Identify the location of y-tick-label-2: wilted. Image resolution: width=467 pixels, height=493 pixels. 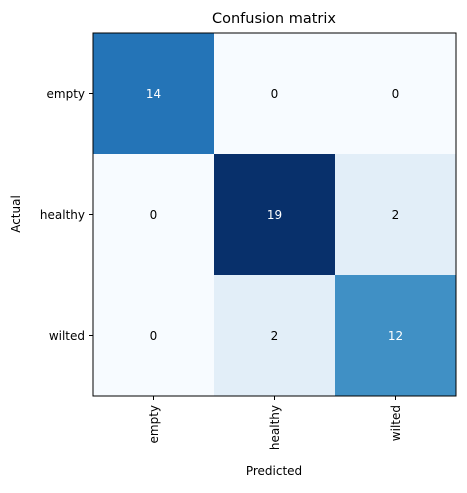
(67, 336).